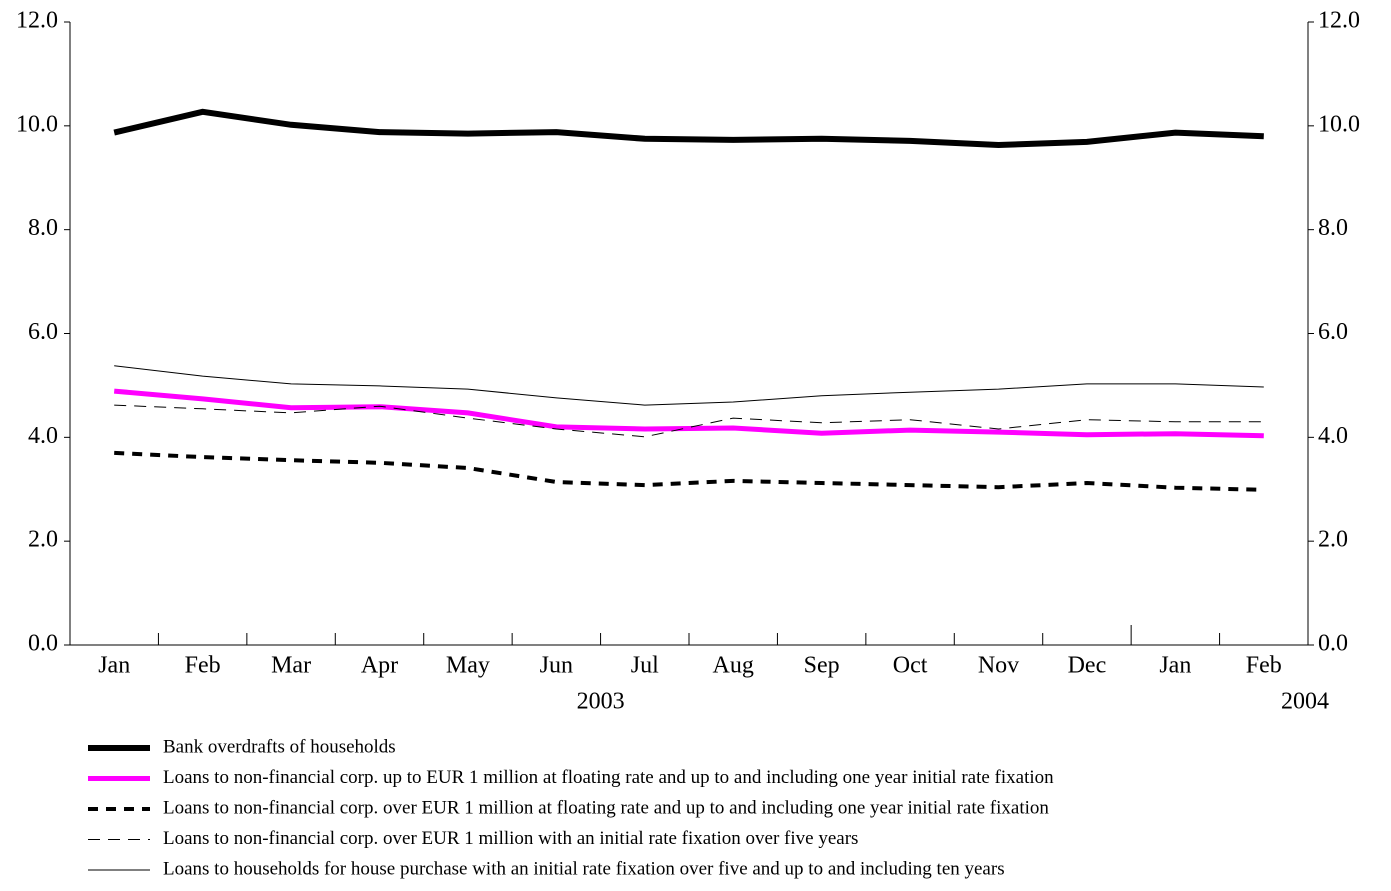 The image size is (1391, 891). What do you see at coordinates (822, 666) in the screenshot?
I see `x-tick-label: Sep` at bounding box center [822, 666].